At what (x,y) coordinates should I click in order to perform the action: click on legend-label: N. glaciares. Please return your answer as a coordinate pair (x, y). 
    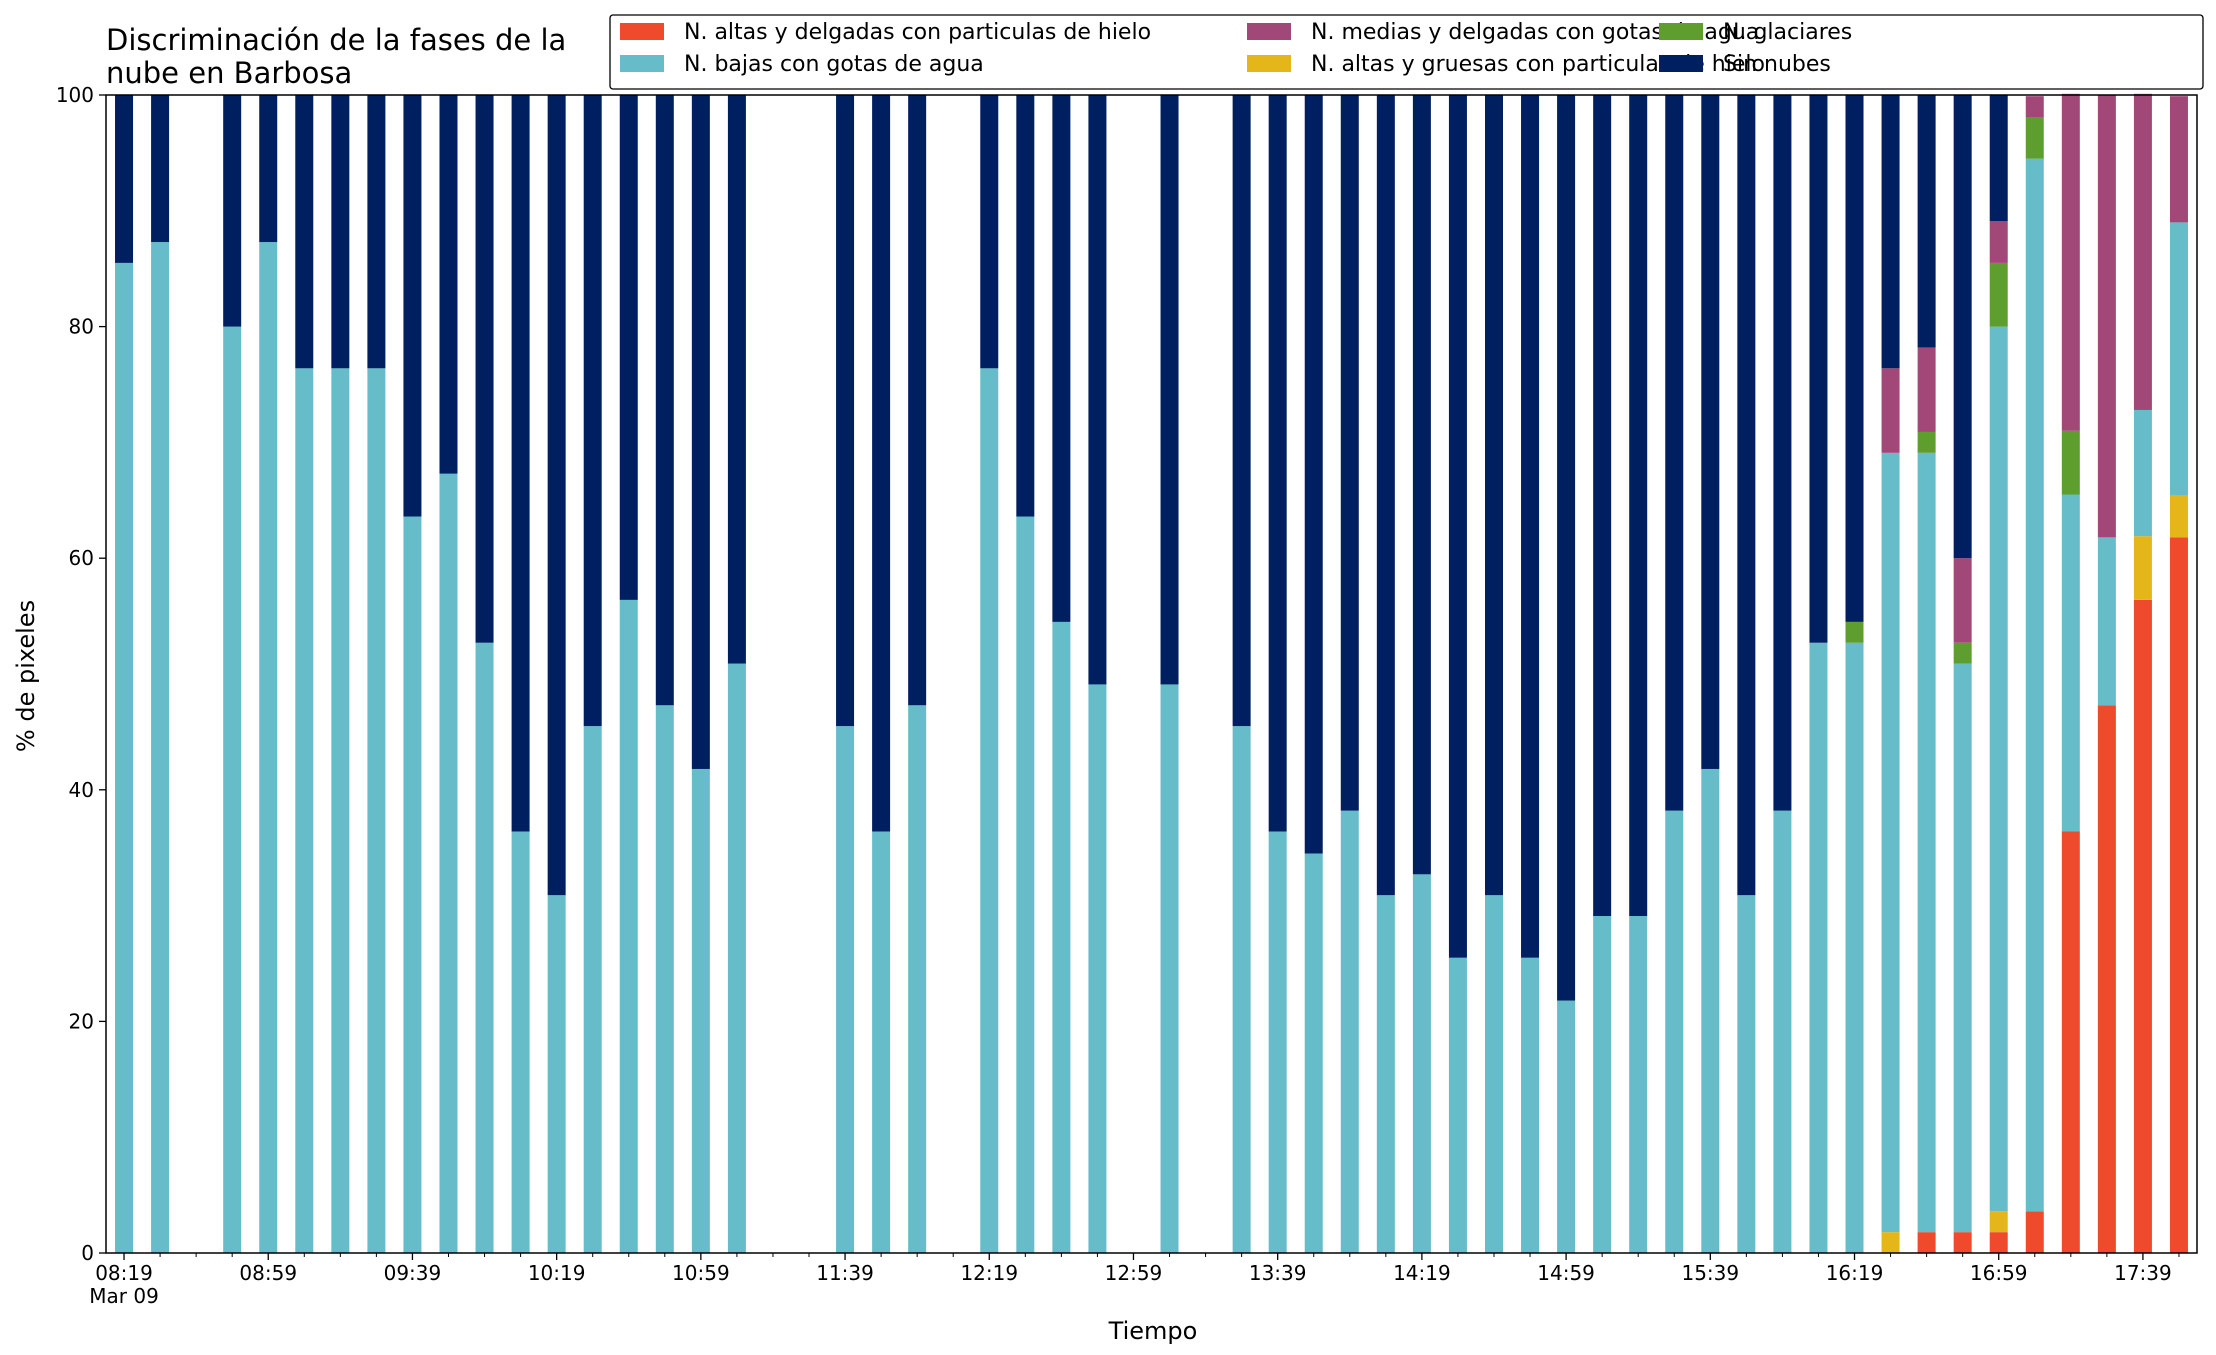
    Looking at the image, I should click on (1787, 32).